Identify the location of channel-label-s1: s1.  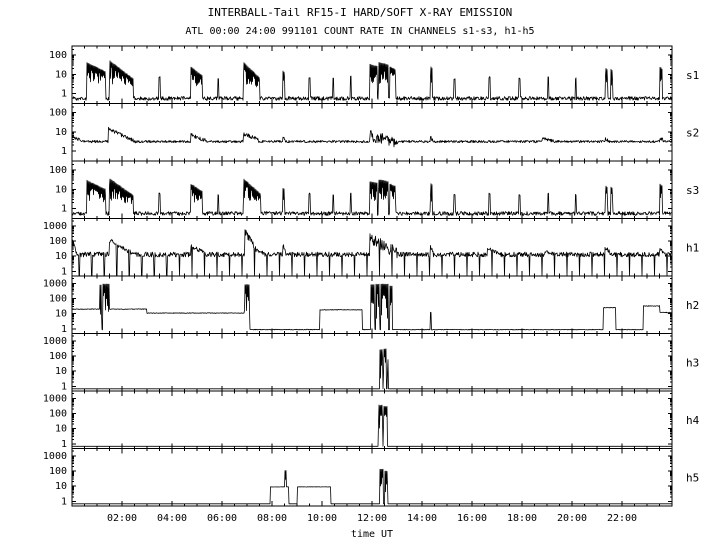
(692, 75).